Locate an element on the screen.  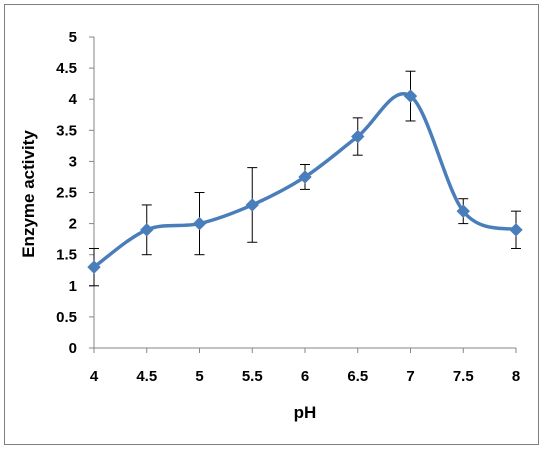
y-axis-title: Enzyme activity is located at coordinates (28, 194).